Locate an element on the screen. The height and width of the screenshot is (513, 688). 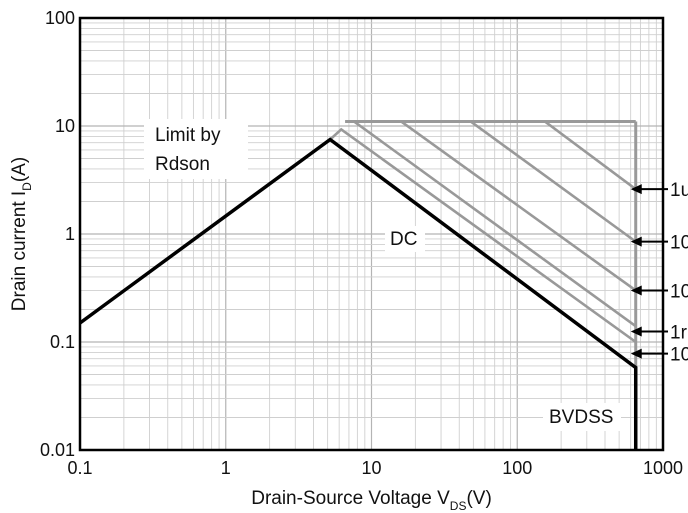
x-axis-label-unit: (V) is located at coordinates (478, 498).